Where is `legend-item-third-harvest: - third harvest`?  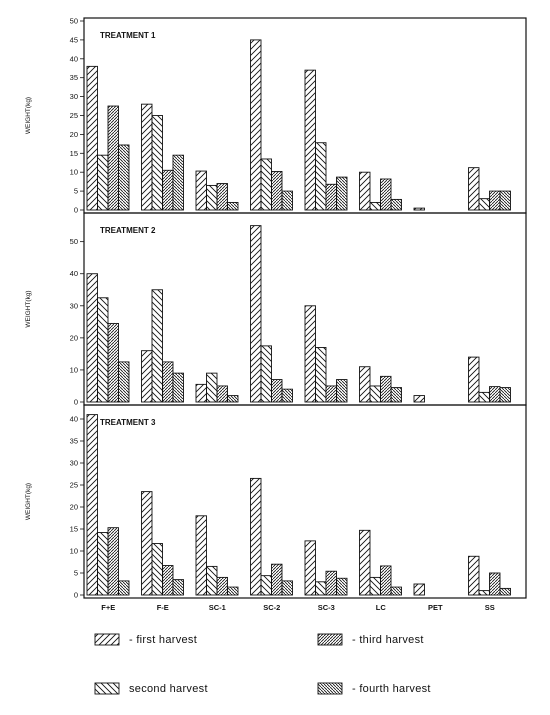
legend-item-third-harvest: - third harvest is located at coordinates (370, 639).